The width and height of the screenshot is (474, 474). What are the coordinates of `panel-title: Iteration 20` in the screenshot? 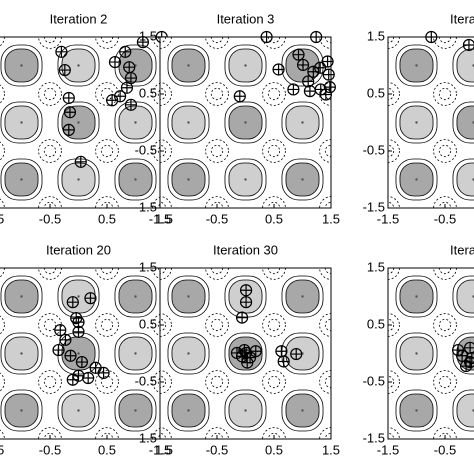 It's located at (78, 249).